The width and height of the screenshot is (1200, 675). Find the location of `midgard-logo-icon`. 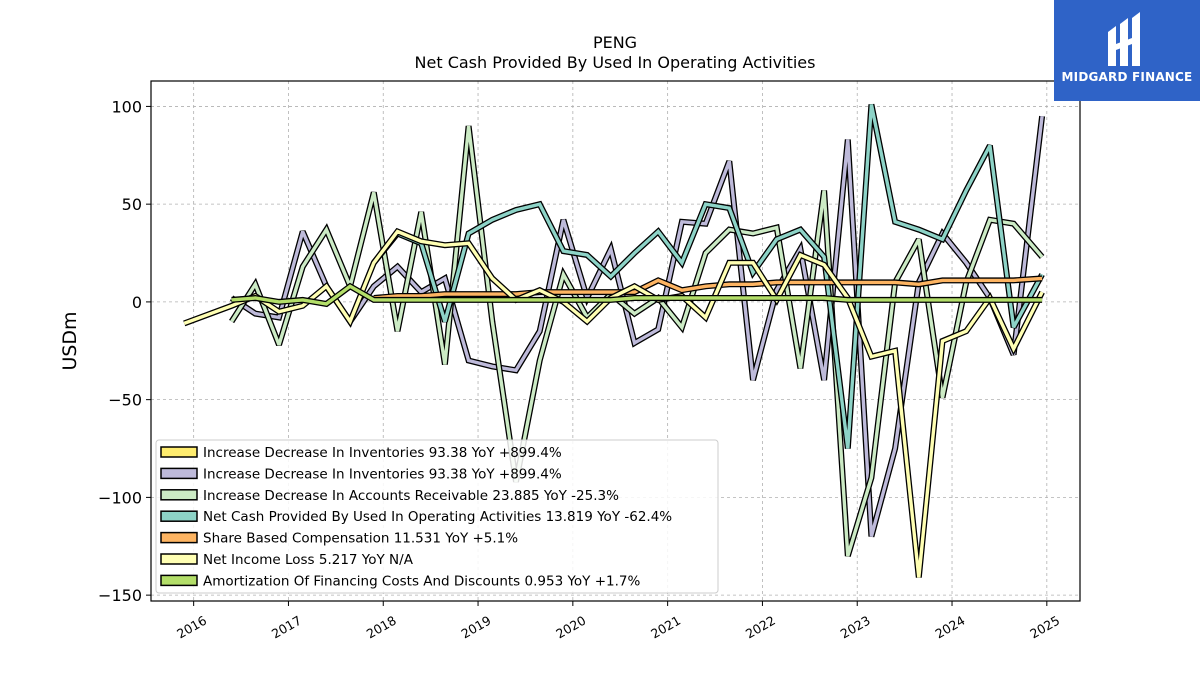

midgard-logo-icon is located at coordinates (1124, 39).